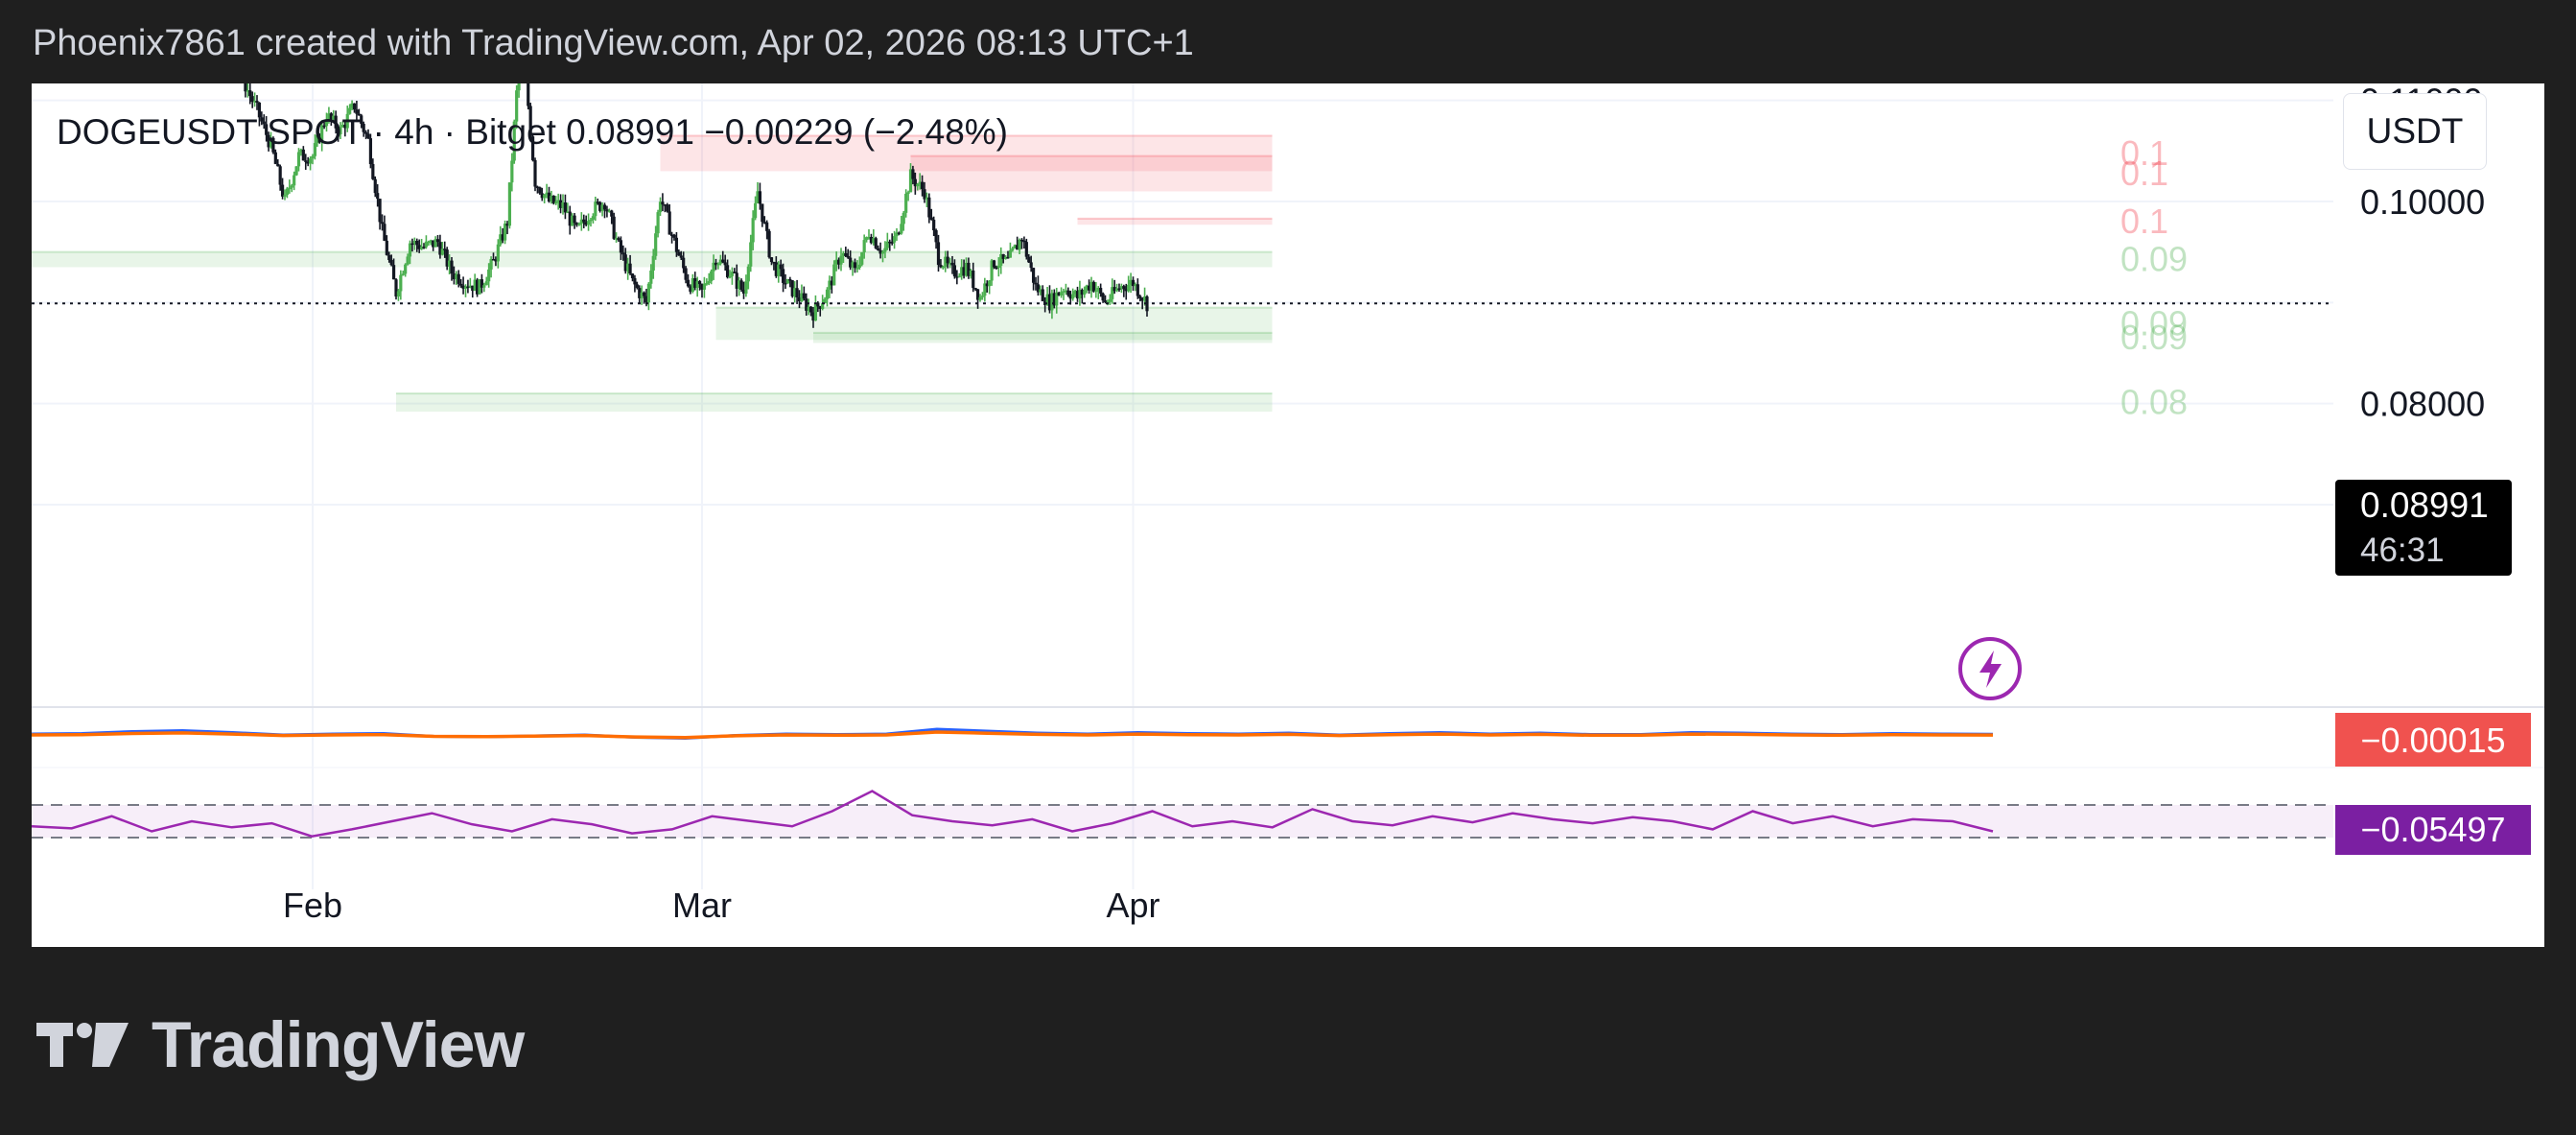 The height and width of the screenshot is (1135, 2576). Describe the element at coordinates (2402, 550) in the screenshot. I see `countdown-label: 46:31` at that location.